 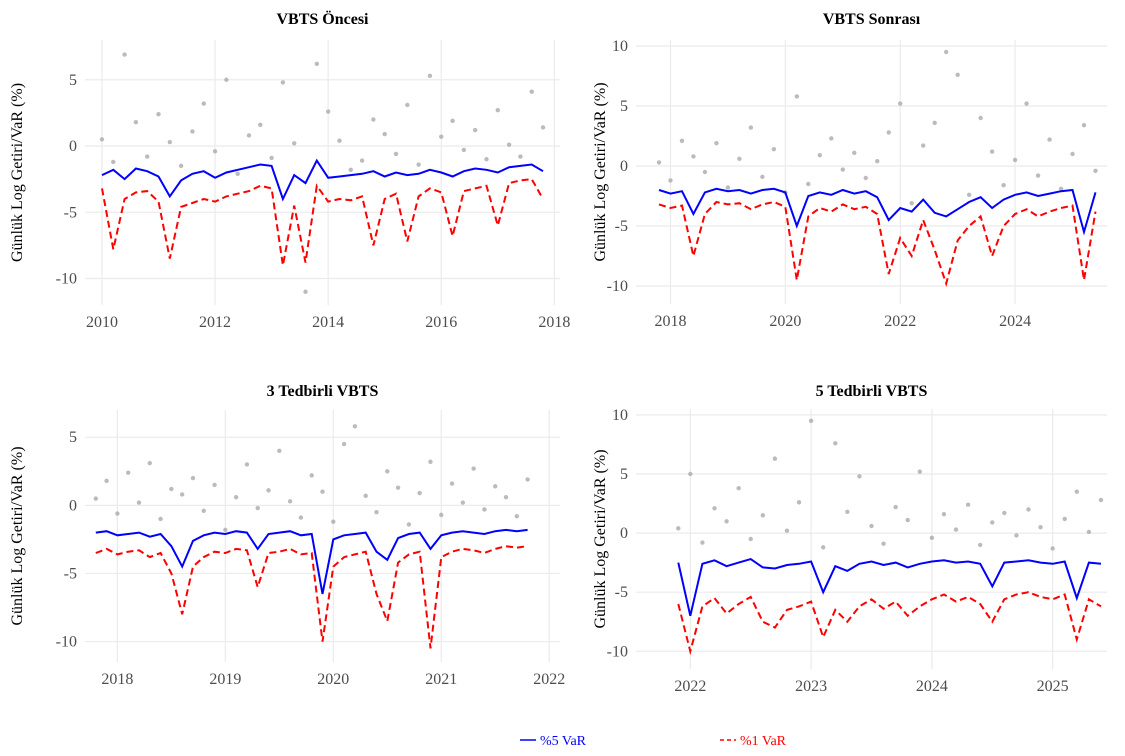 What do you see at coordinates (322, 19) in the screenshot?
I see `panel-title: VBTS Öncesi` at bounding box center [322, 19].